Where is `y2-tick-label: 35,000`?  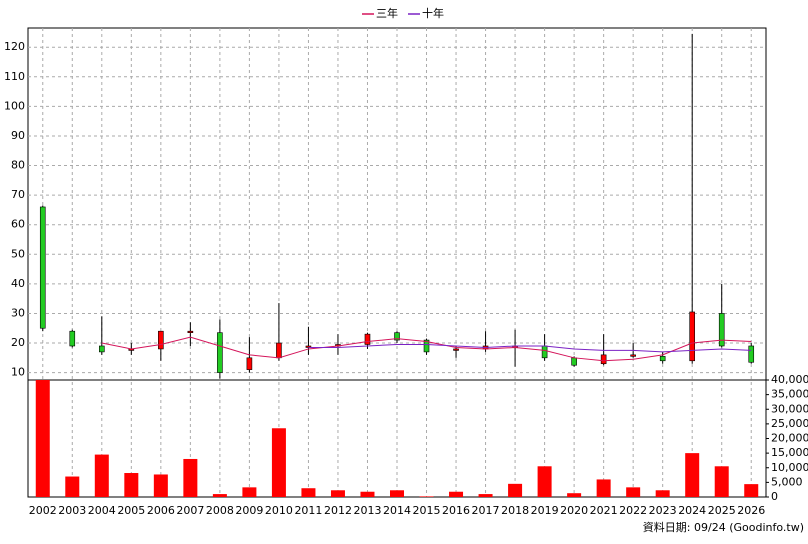
y2-tick-label: 35,000 is located at coordinates (789, 394).